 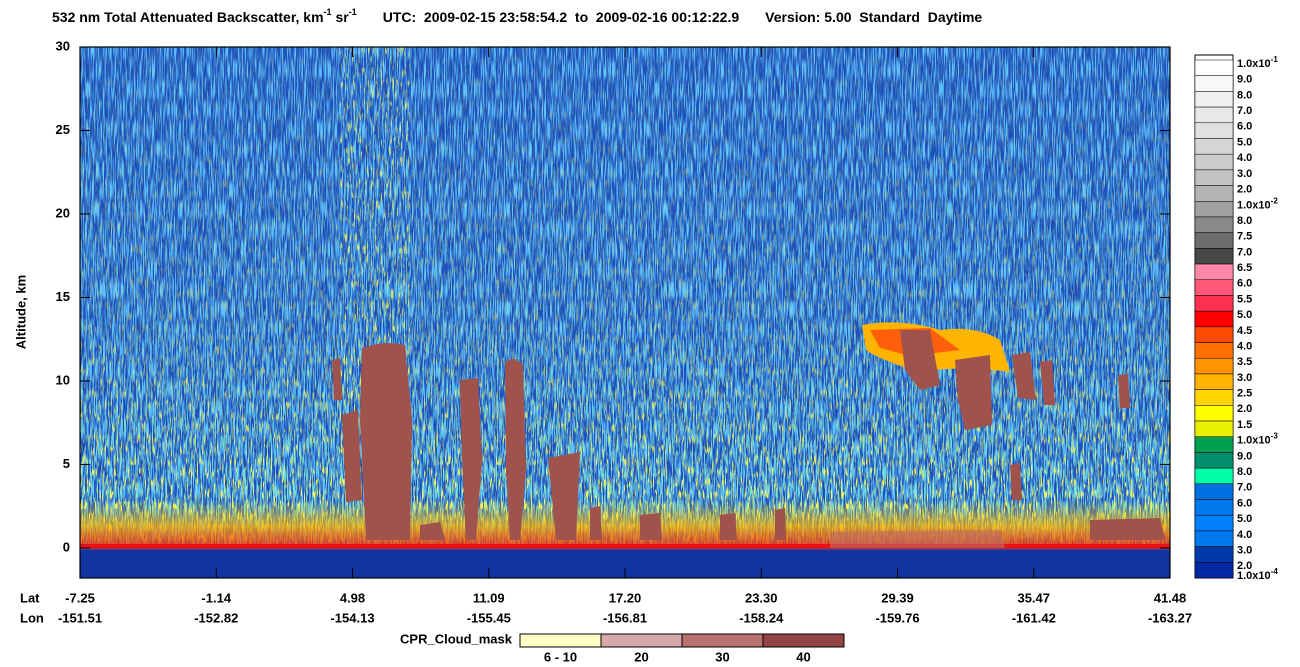 I want to click on title-part: Version: 5.00 Standard Daytime, so click(x=873, y=17).